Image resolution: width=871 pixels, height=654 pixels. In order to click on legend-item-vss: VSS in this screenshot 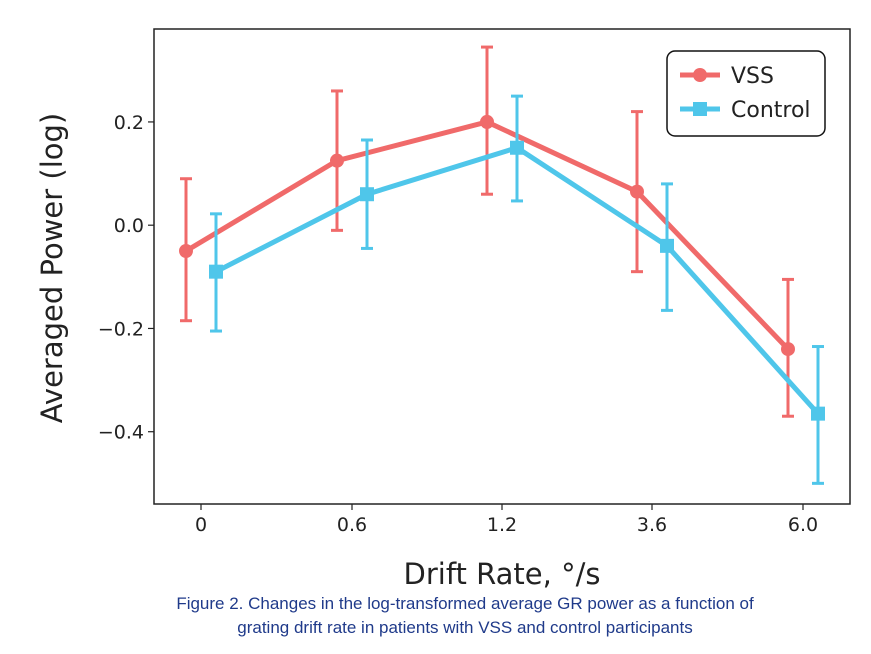, I will do `click(727, 76)`.